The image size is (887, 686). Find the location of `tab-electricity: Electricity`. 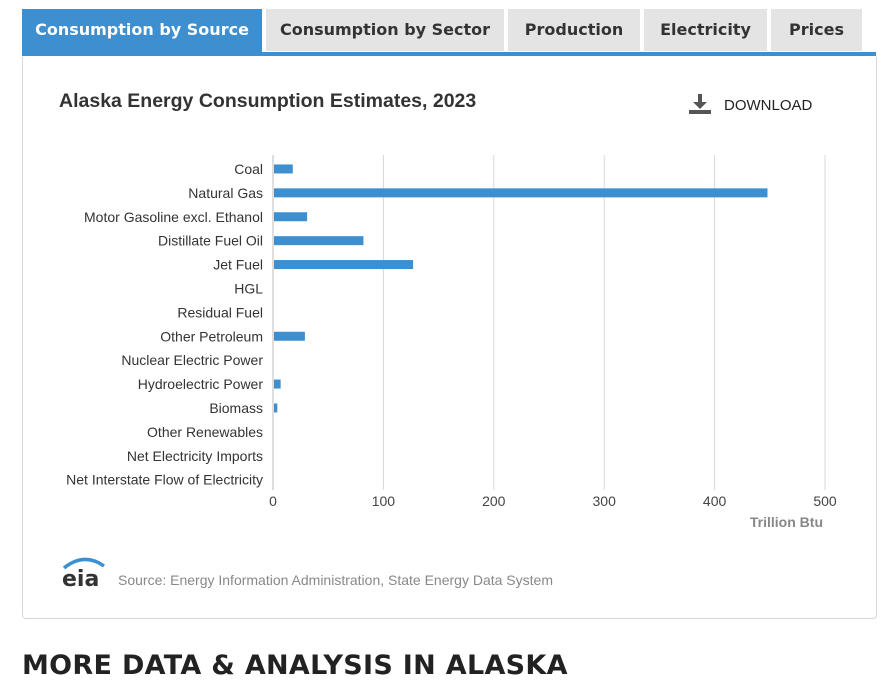

tab-electricity: Electricity is located at coordinates (705, 30).